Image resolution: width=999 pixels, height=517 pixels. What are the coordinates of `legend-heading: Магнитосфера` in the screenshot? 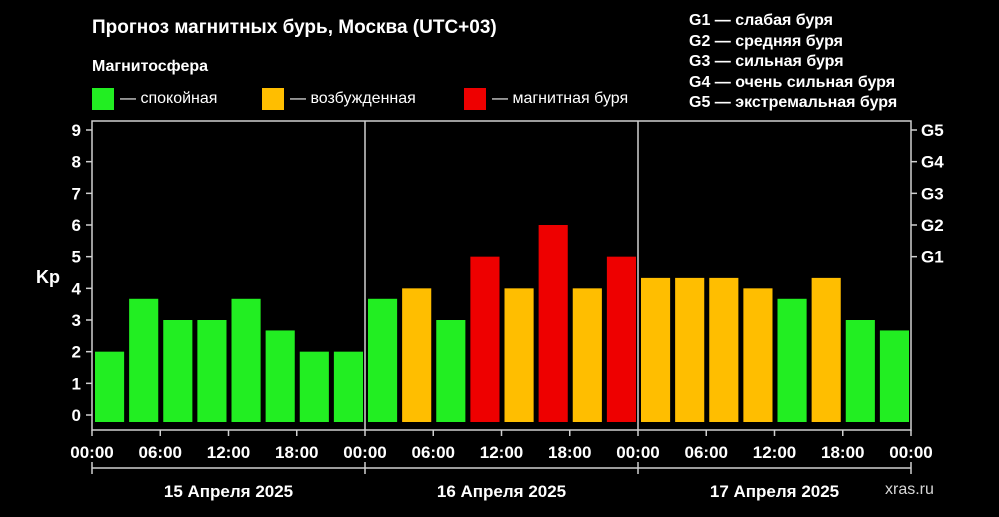 It's located at (150, 66).